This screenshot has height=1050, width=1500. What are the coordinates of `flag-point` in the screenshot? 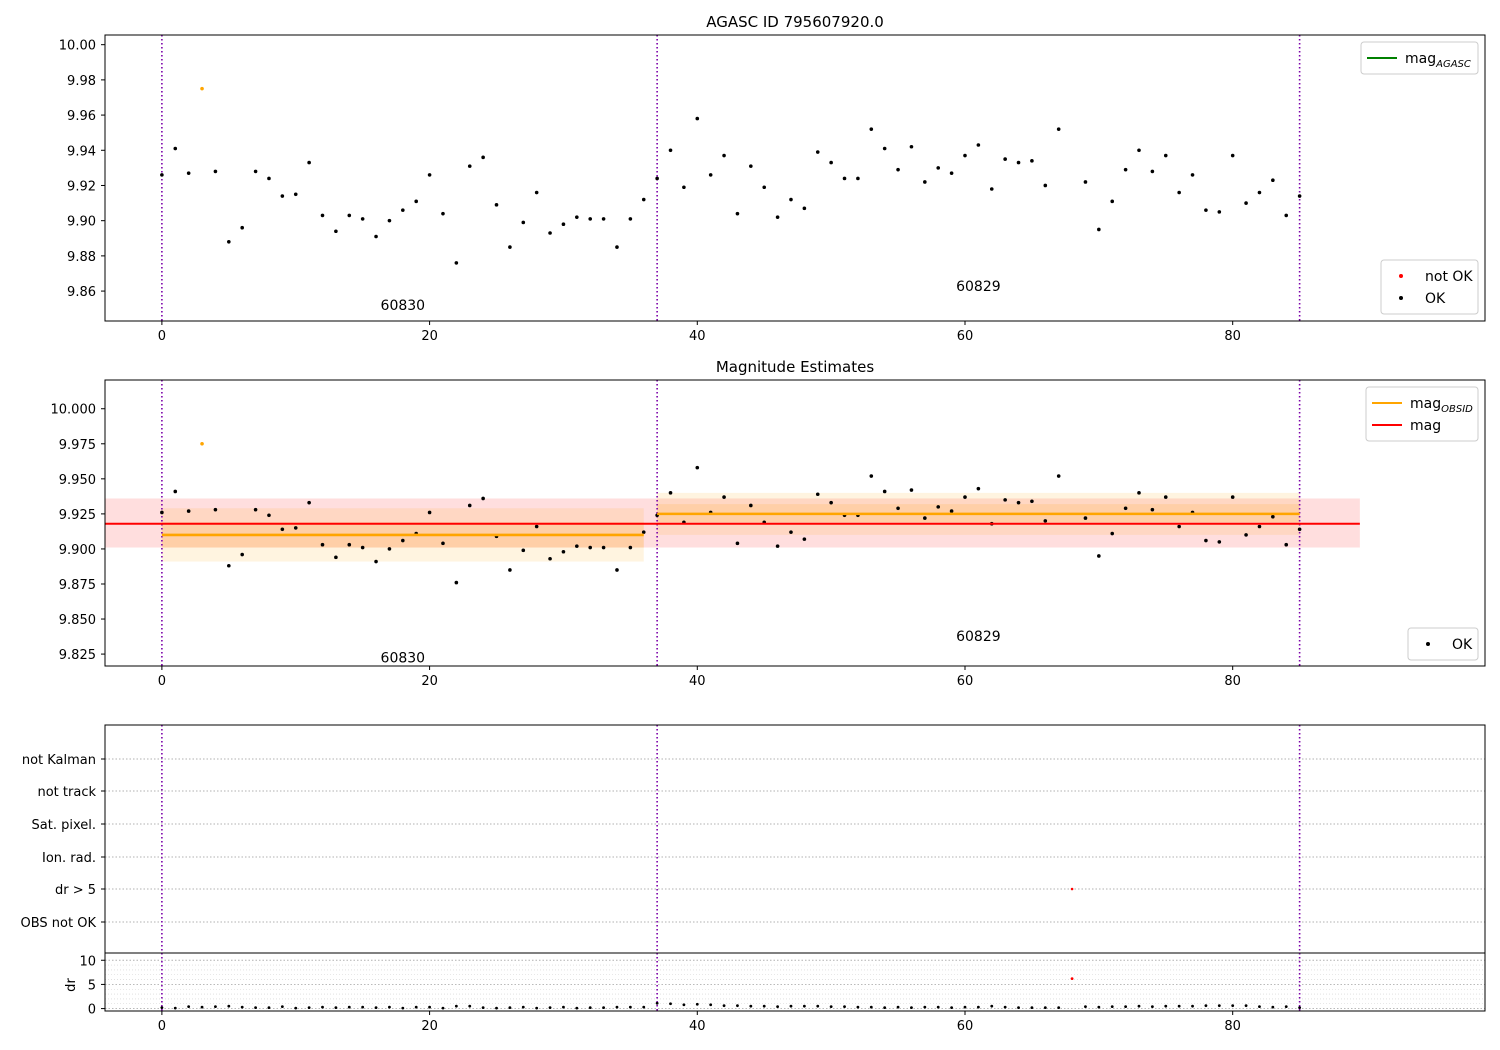 It's located at (1072, 889).